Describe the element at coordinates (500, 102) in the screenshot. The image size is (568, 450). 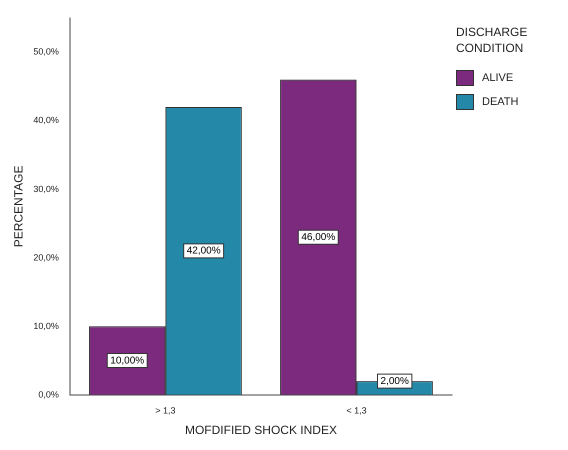
I see `legend-label: DEATH` at that location.